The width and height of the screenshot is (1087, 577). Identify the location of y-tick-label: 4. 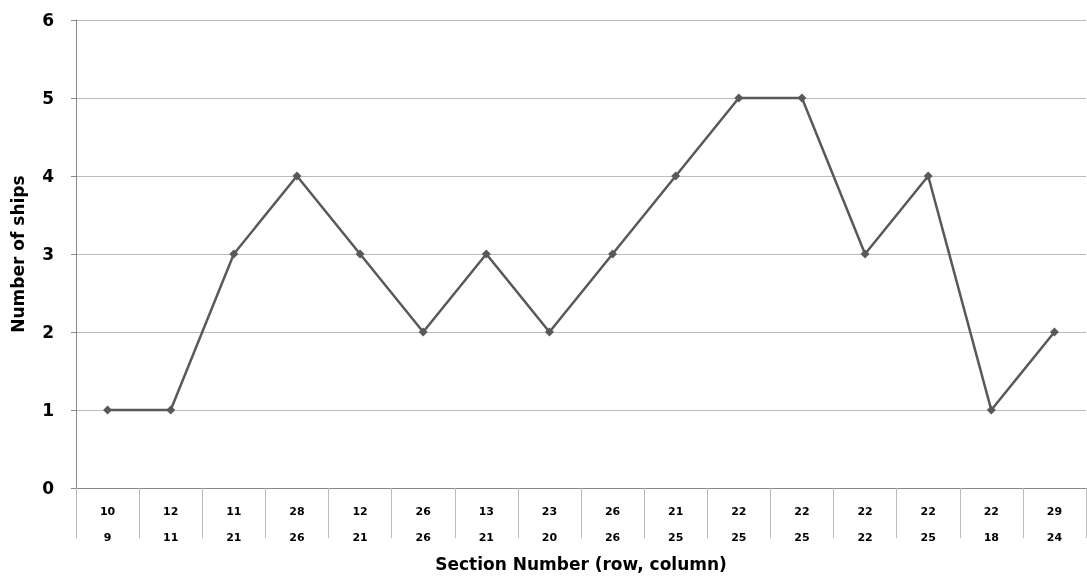
(48, 176).